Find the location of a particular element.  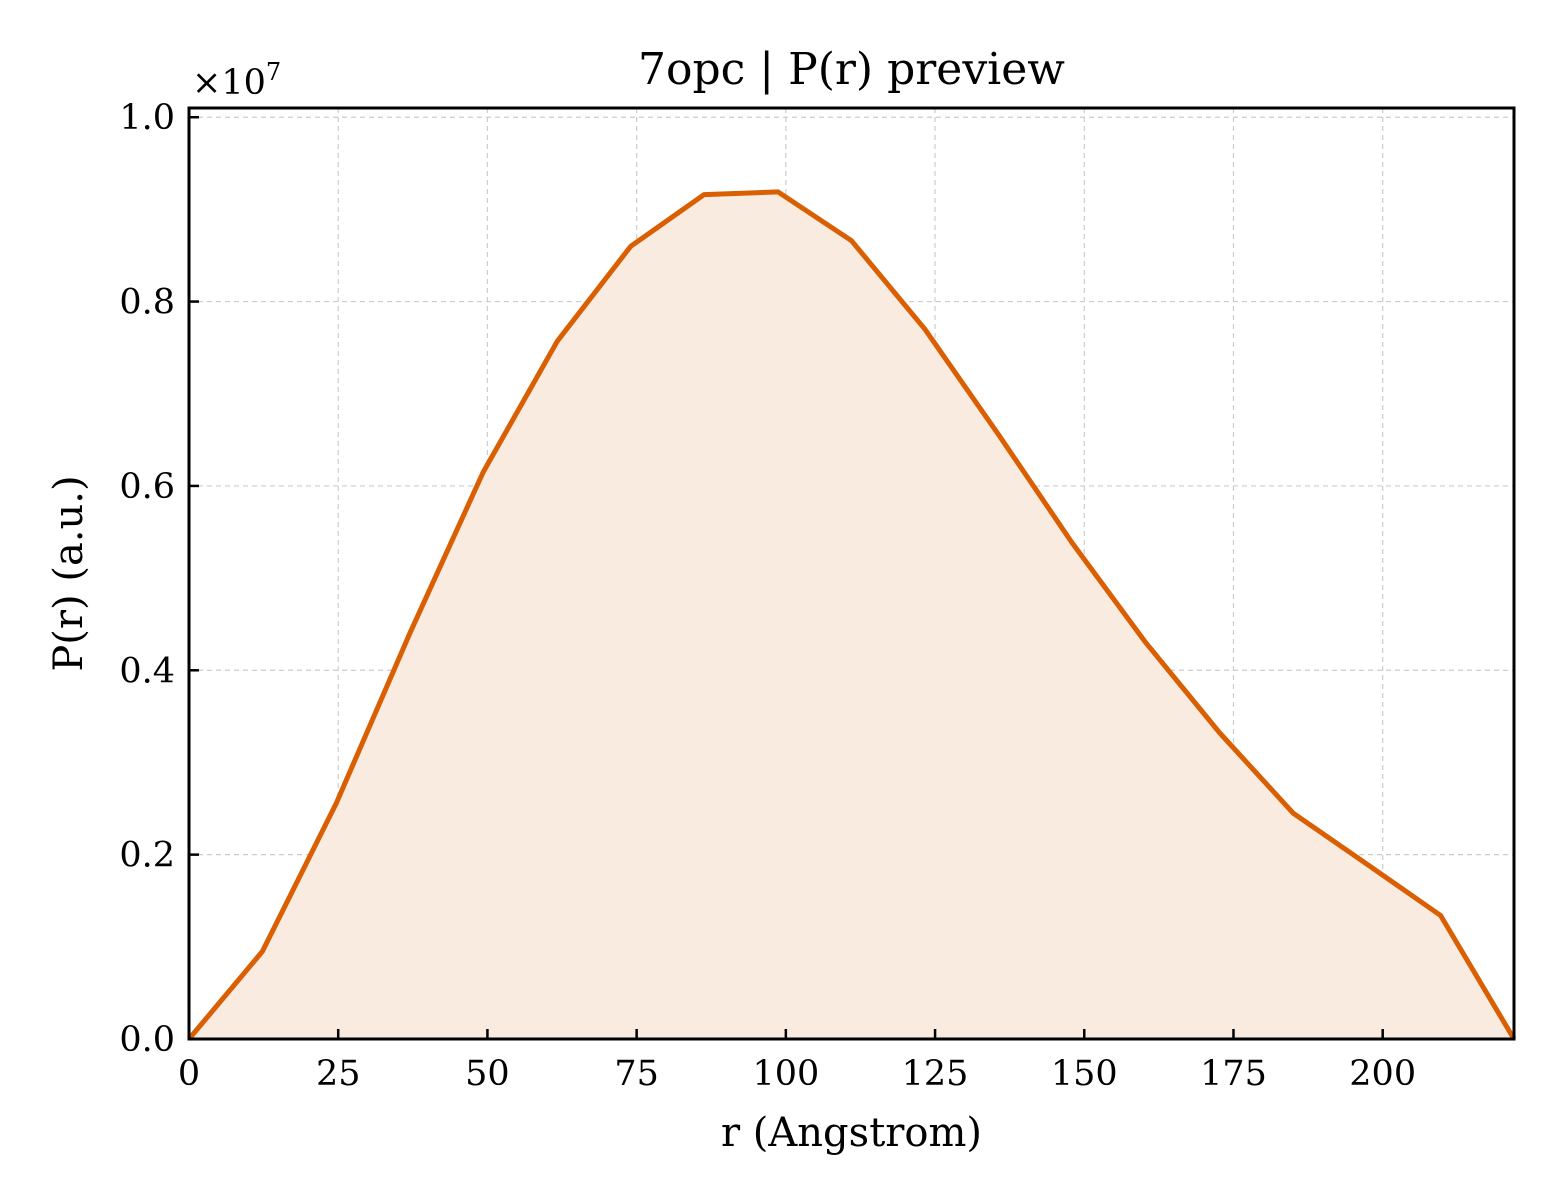

x-tick-label: 150 is located at coordinates (1084, 1074).